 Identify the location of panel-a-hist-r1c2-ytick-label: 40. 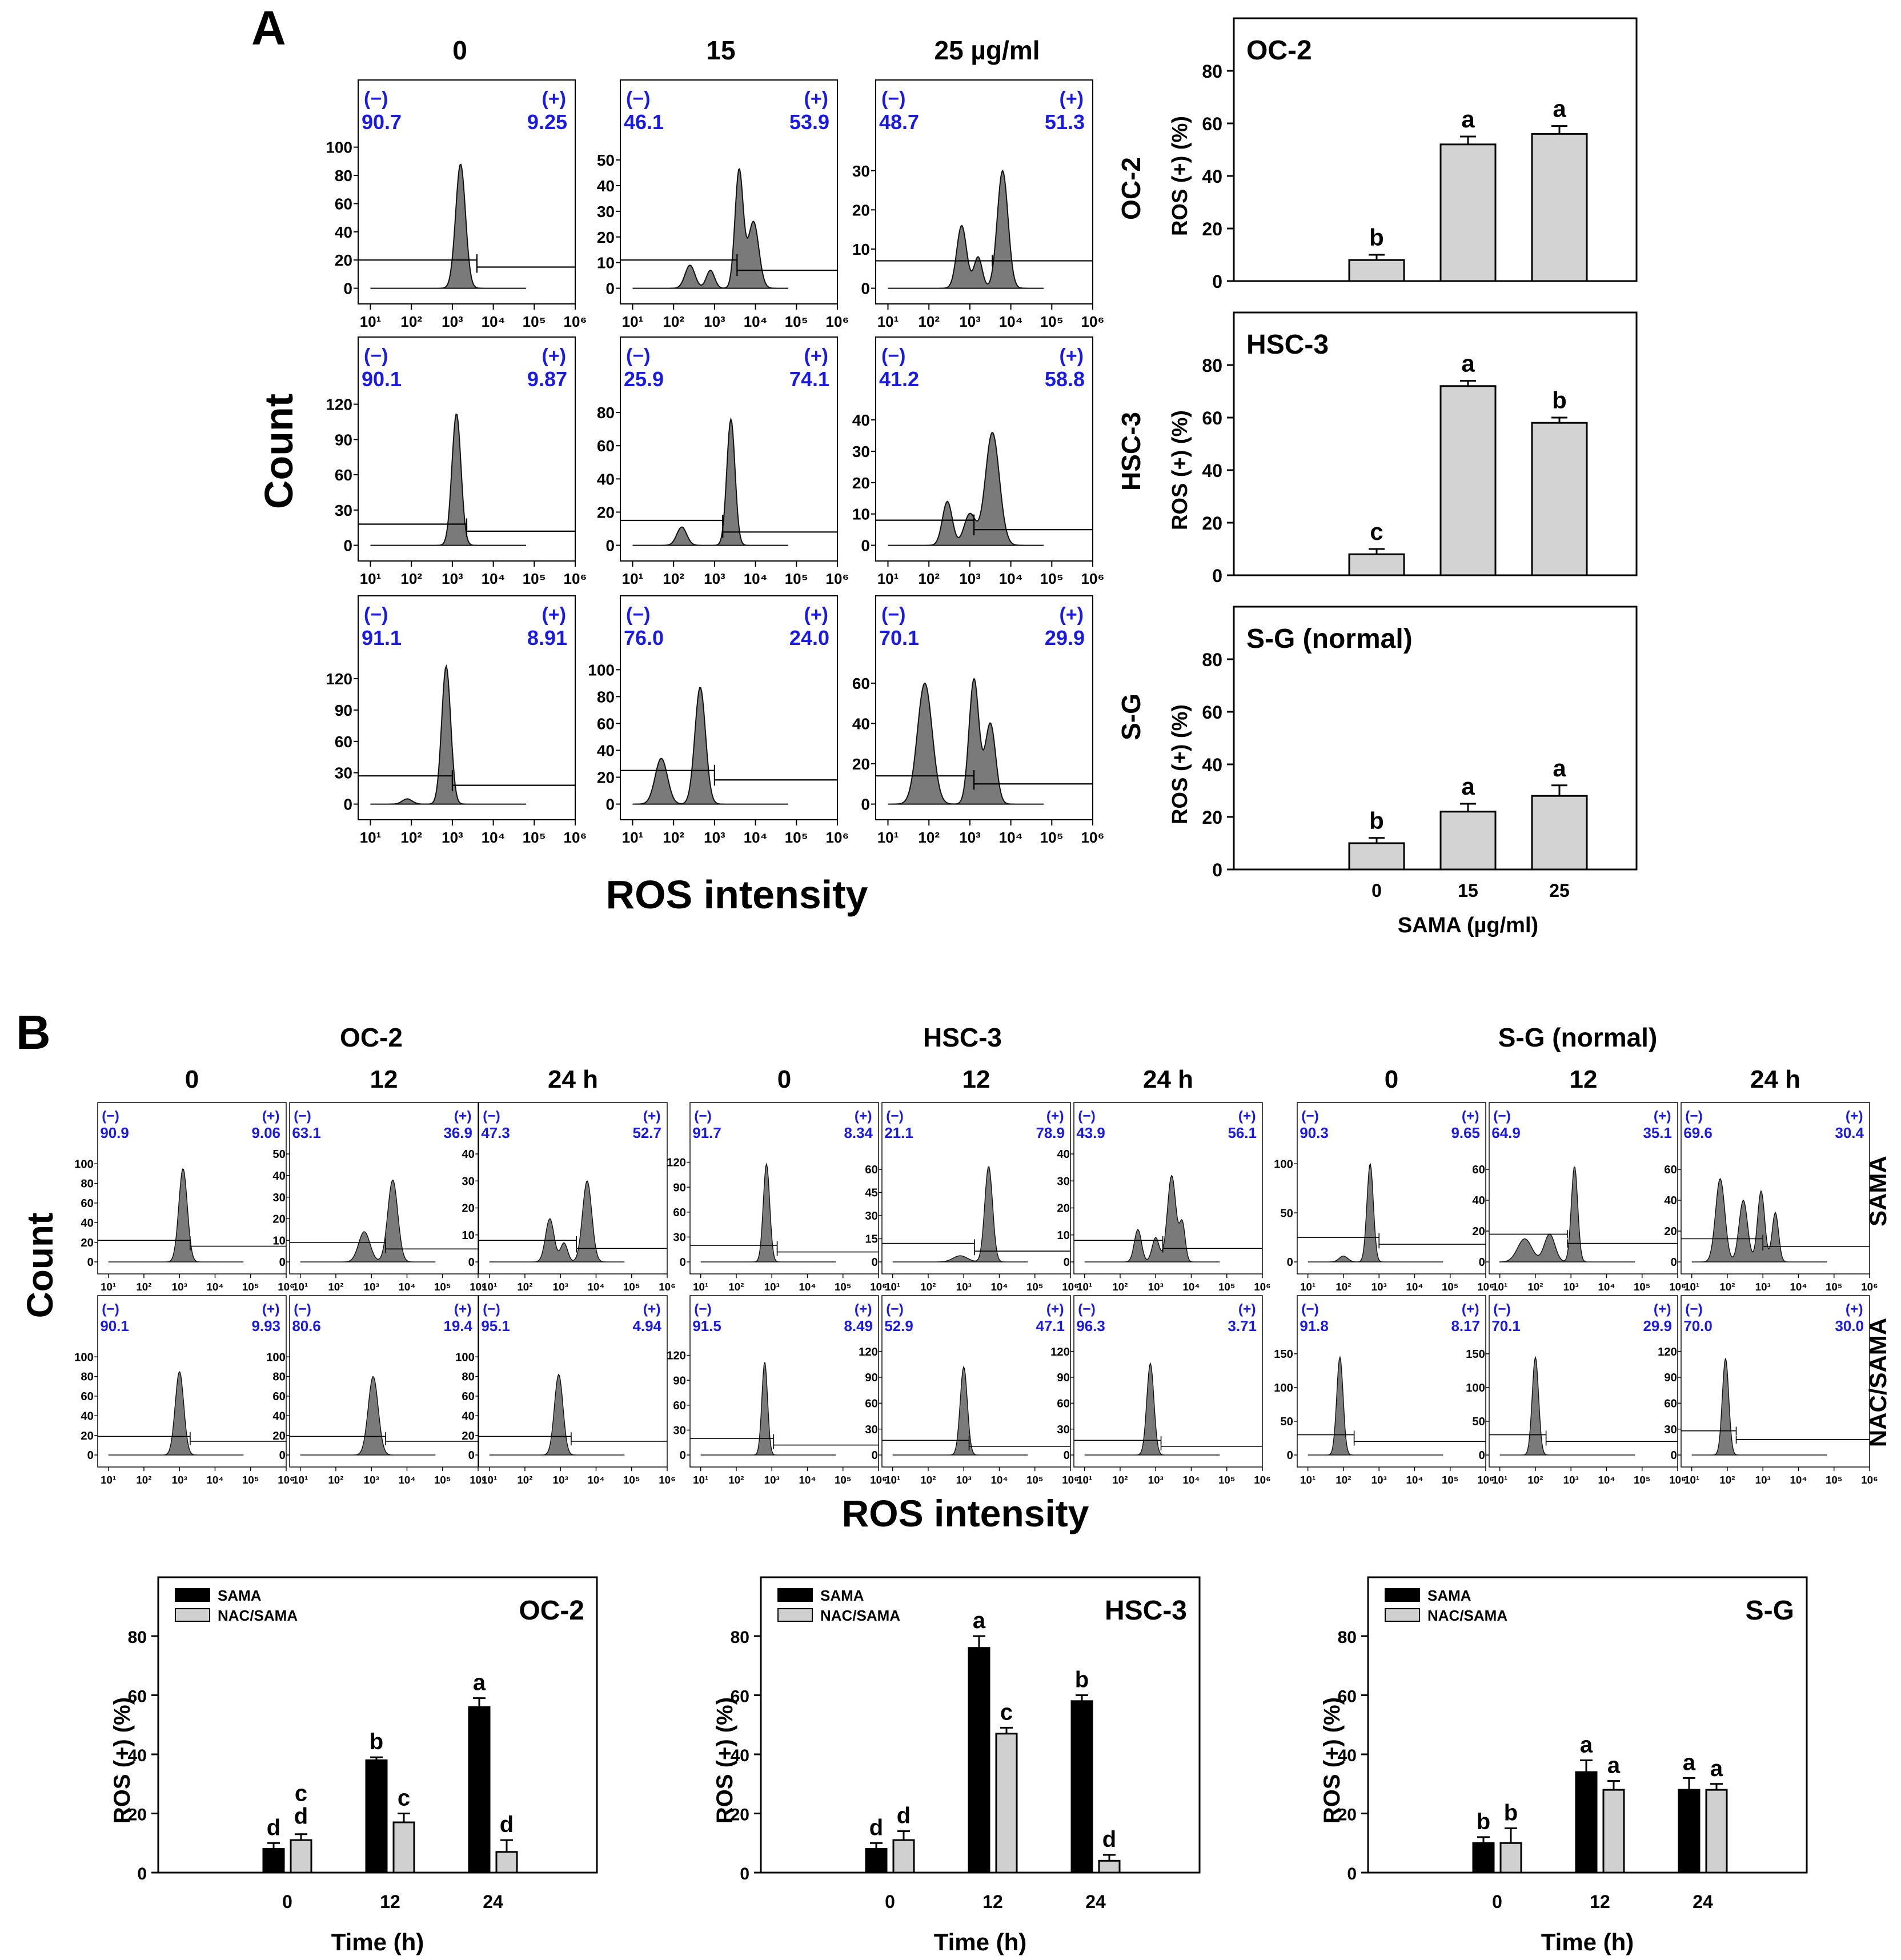
(861, 420).